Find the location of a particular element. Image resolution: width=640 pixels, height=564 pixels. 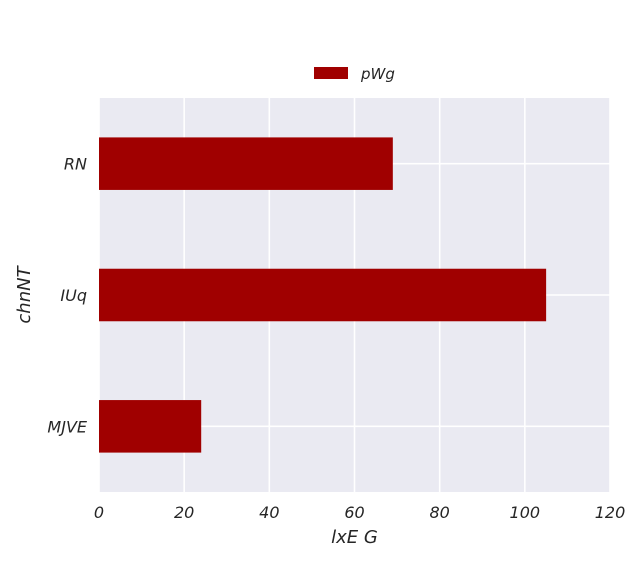

y-axis-label: chnNT is located at coordinates (24, 293).